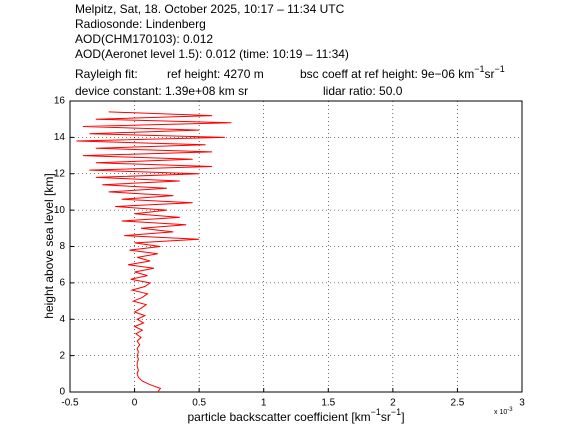 This screenshot has height=432, width=576. I want to click on x-tick-label: 0, so click(135, 403).